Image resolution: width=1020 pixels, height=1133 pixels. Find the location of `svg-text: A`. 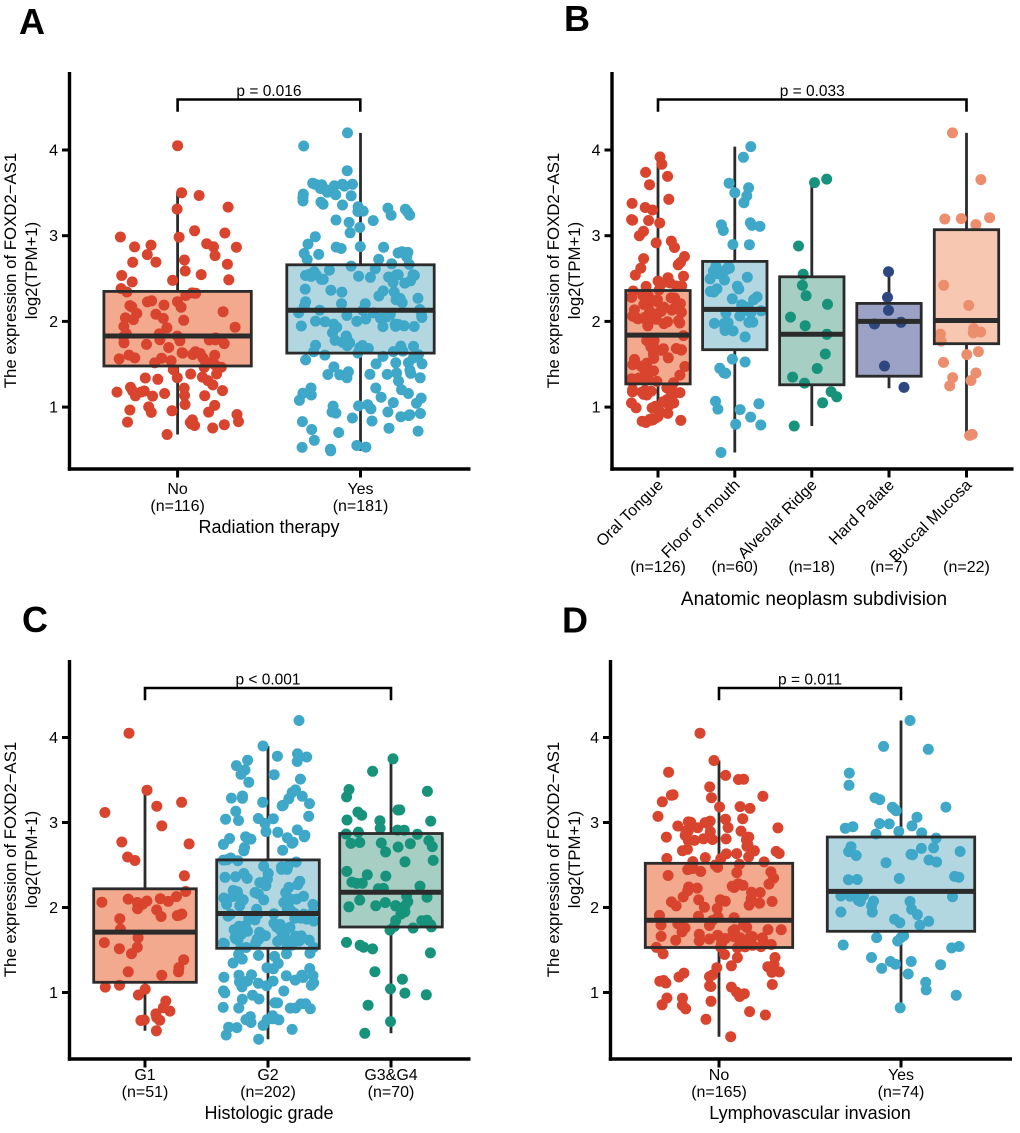

svg-text: A is located at coordinates (32, 21).